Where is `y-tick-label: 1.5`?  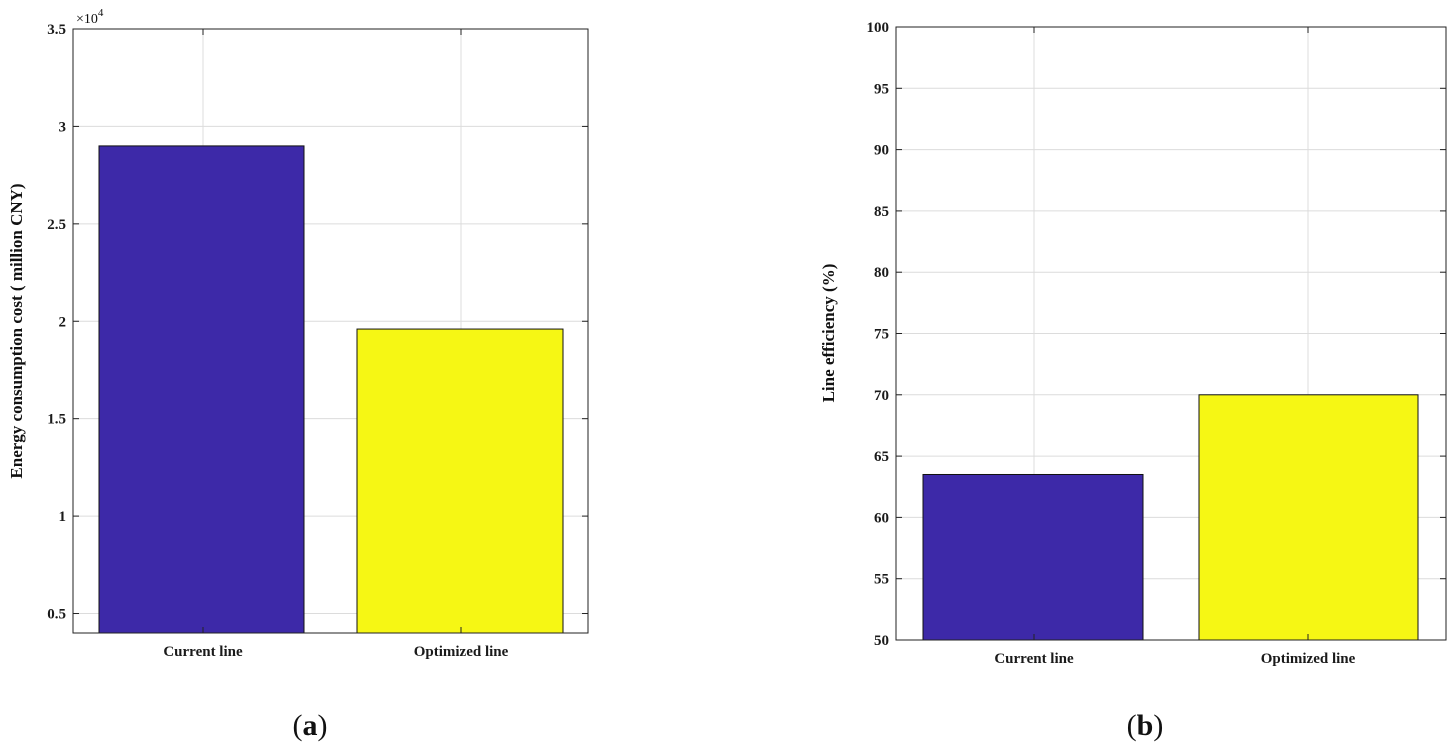 y-tick-label: 1.5 is located at coordinates (56, 420).